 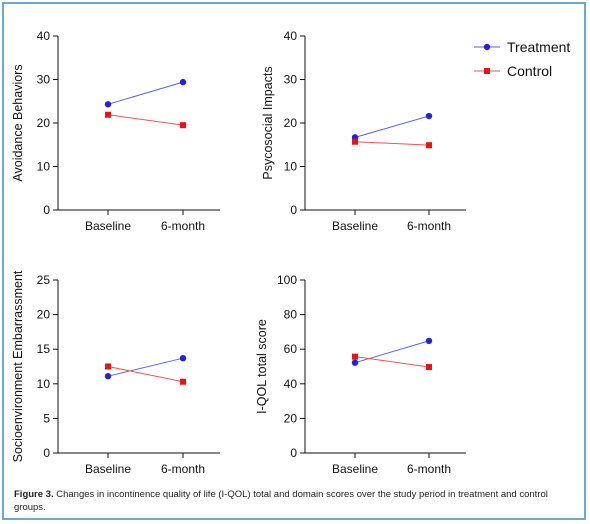 I want to click on legend-label-treatment: Treatment, so click(x=538, y=47).